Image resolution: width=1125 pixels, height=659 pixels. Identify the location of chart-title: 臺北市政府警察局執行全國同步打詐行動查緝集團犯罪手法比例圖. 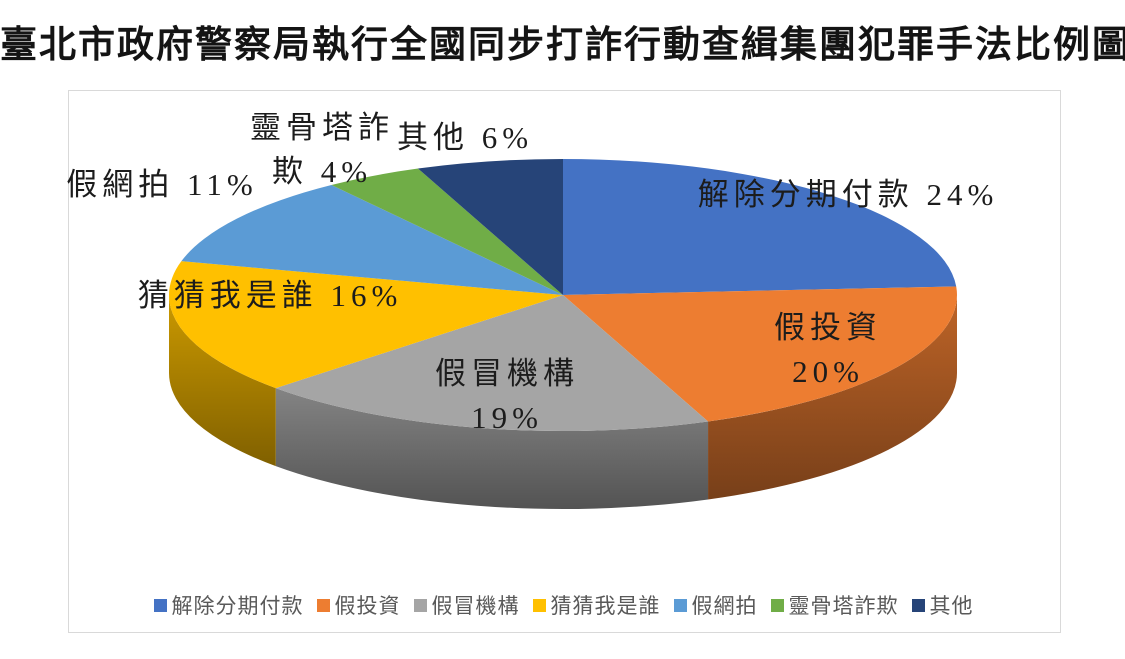
(562, 45).